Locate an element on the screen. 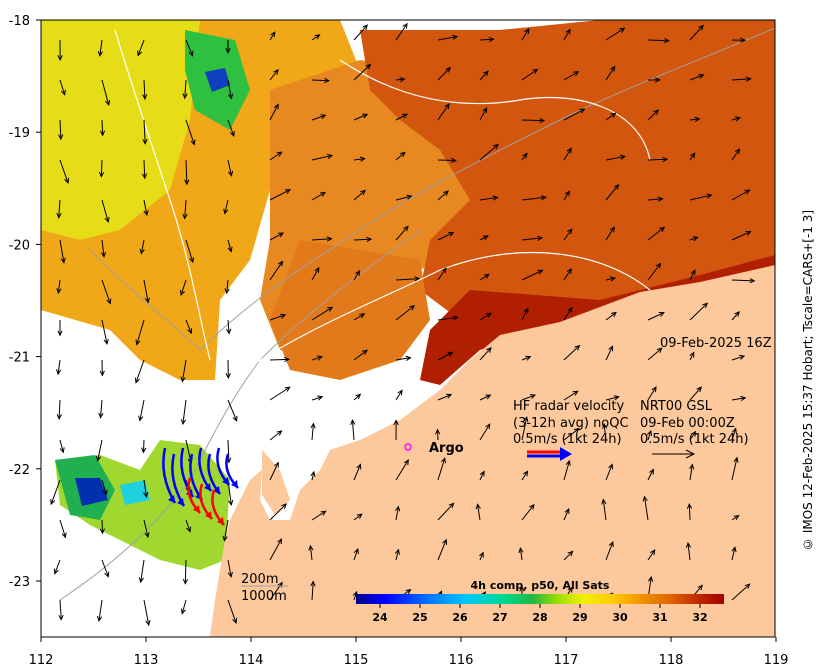  x-tick-label: 114 is located at coordinates (251, 660).